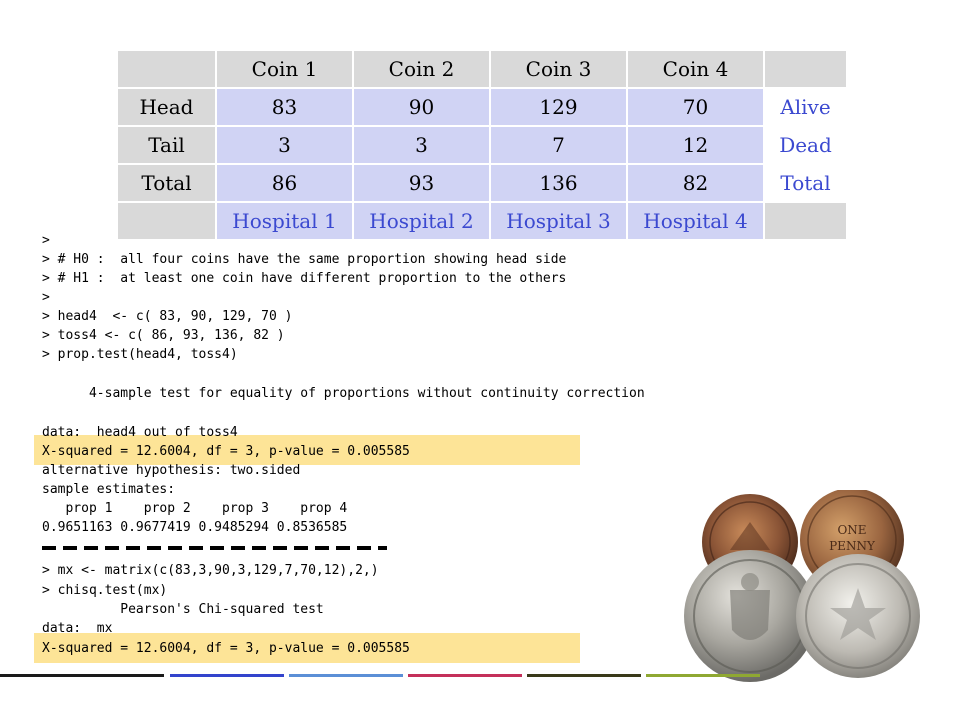  I want to click on table-cell: 90, so click(421, 107).